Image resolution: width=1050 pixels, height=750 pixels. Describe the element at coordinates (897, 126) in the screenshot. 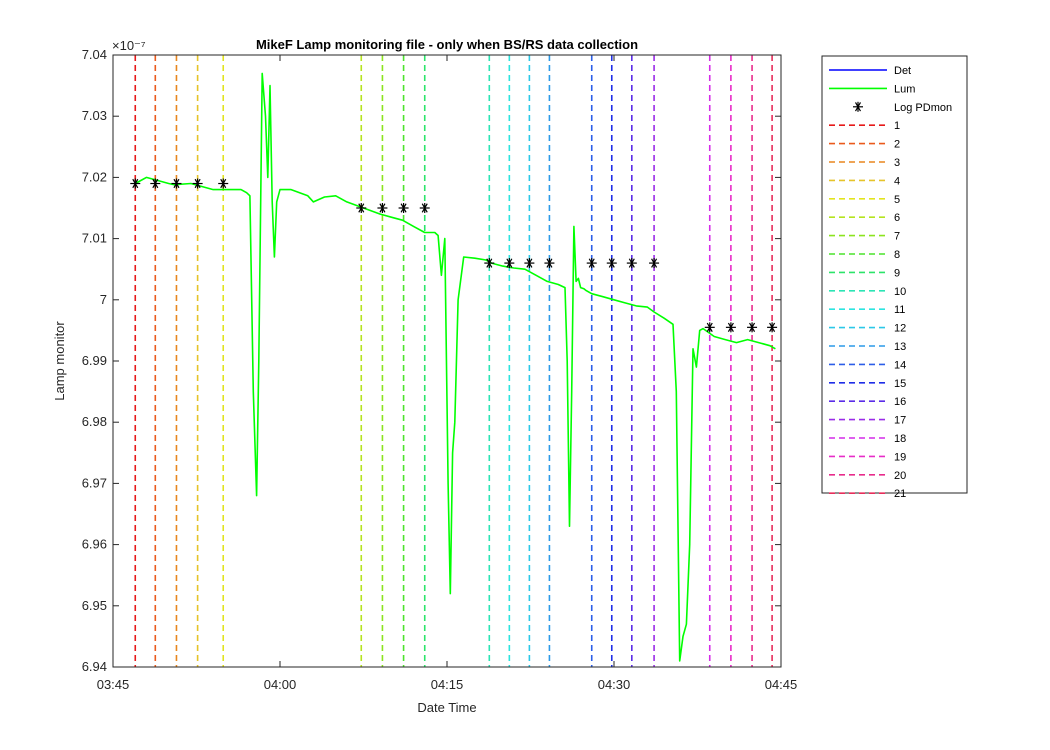

I see `legend-label: 1` at that location.